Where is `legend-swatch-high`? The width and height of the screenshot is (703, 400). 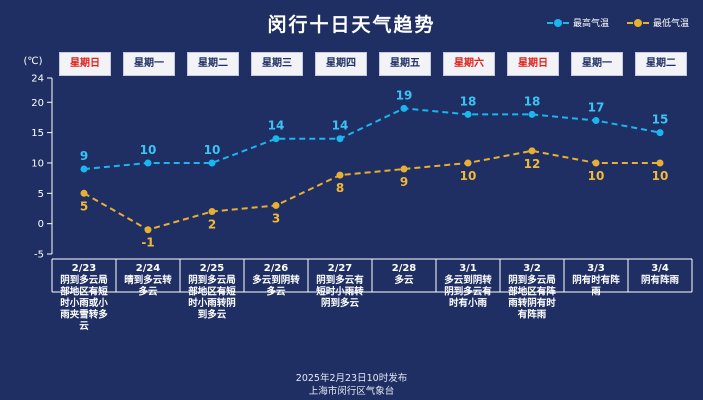 legend-swatch-high is located at coordinates (557, 23).